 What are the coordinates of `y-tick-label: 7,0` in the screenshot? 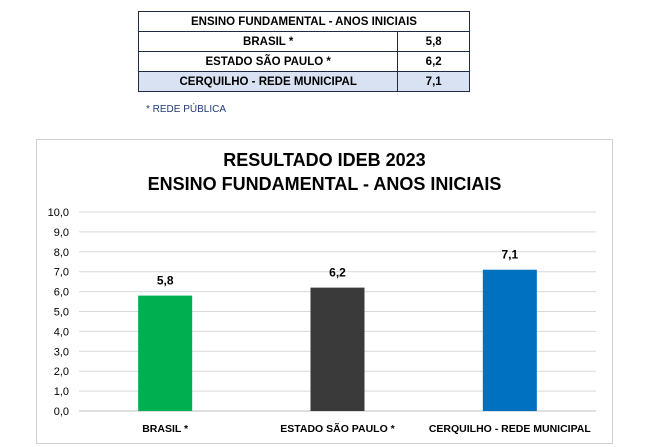 It's located at (61, 273).